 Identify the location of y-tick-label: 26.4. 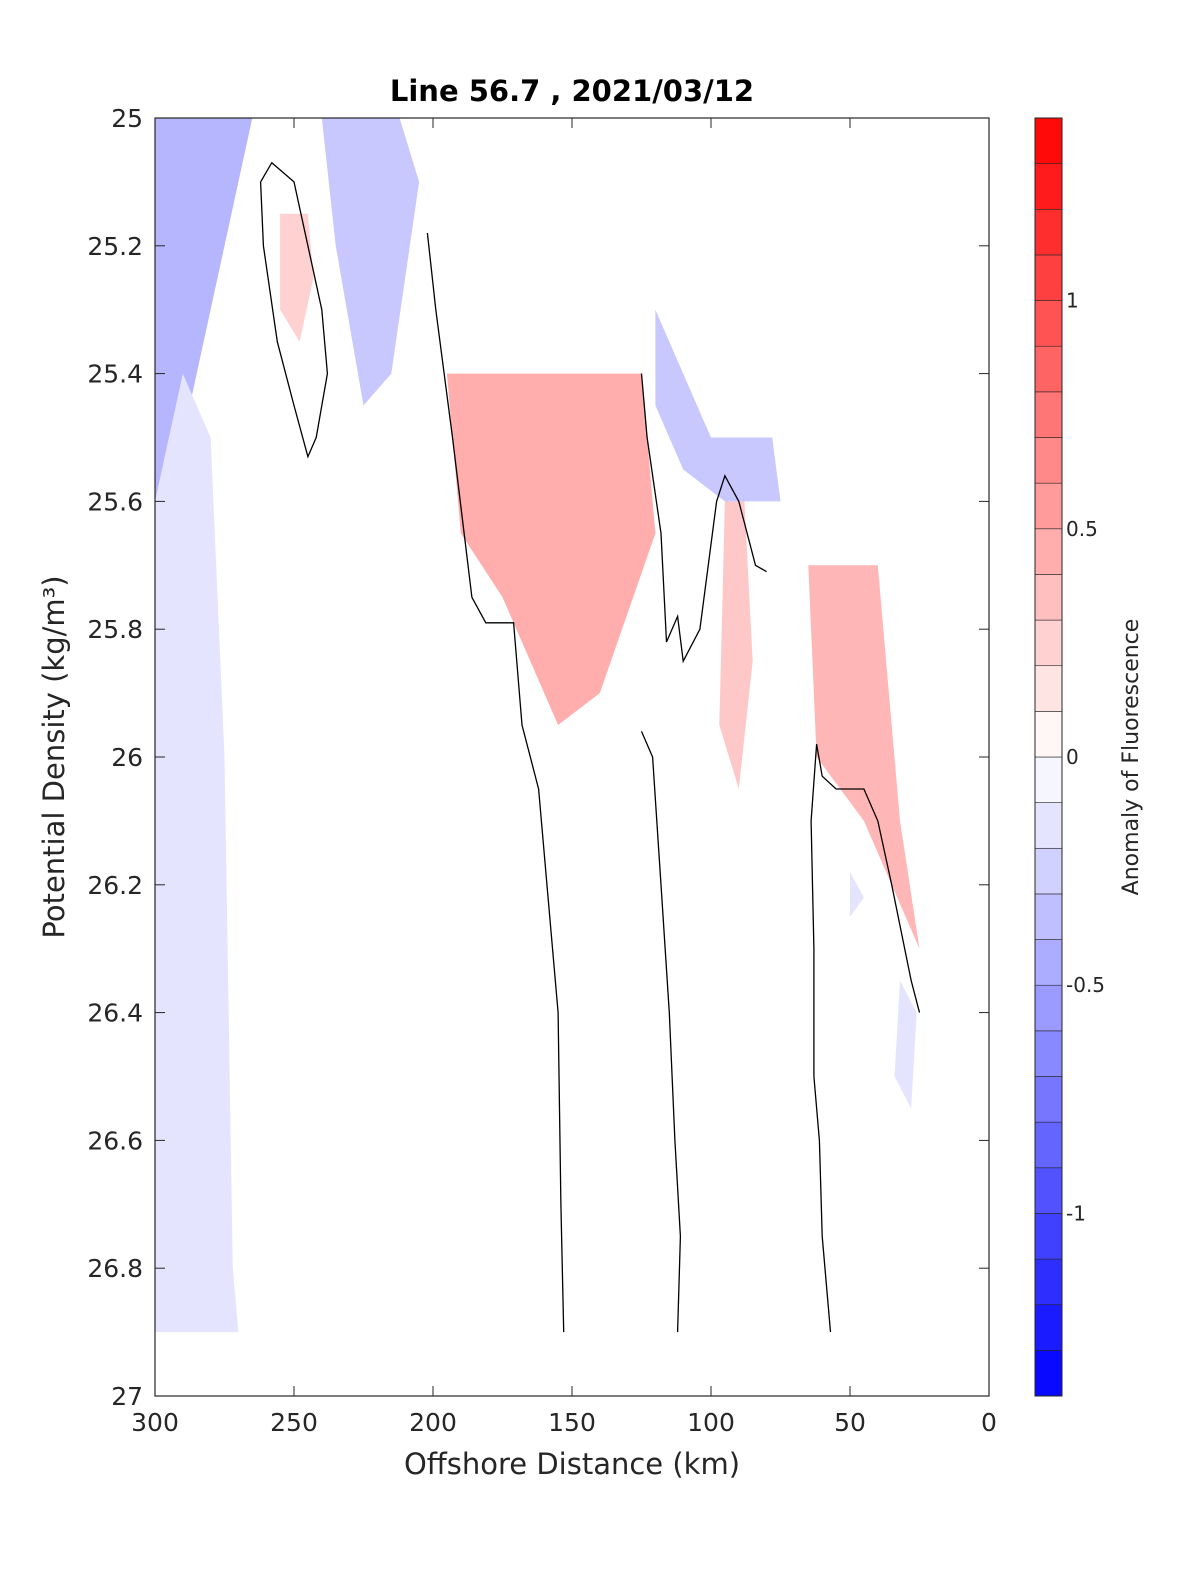
(115, 1013).